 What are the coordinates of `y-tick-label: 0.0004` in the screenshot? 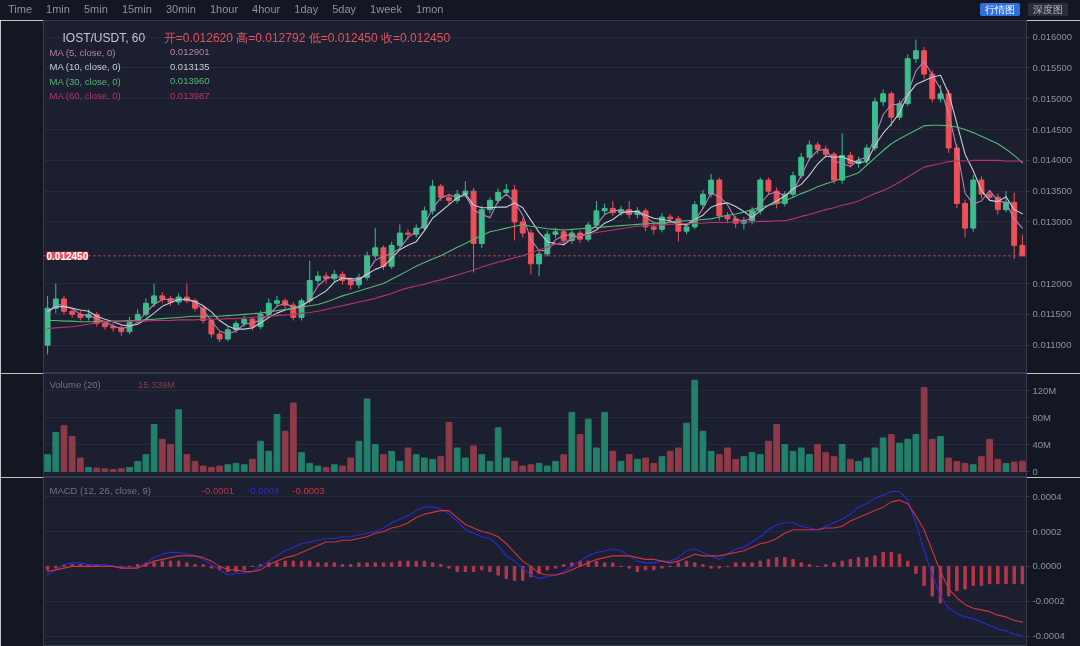 It's located at (1047, 496).